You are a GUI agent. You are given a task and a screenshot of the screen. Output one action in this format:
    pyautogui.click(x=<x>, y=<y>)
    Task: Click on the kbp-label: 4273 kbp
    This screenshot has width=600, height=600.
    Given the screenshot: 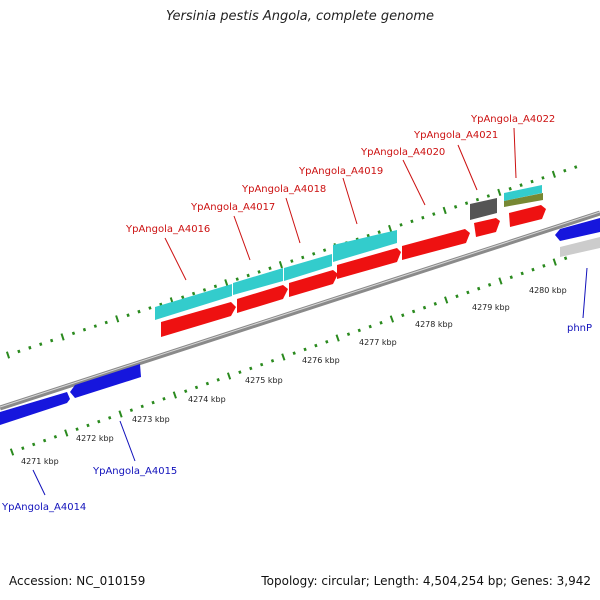 What is the action you would take?
    pyautogui.click(x=151, y=419)
    